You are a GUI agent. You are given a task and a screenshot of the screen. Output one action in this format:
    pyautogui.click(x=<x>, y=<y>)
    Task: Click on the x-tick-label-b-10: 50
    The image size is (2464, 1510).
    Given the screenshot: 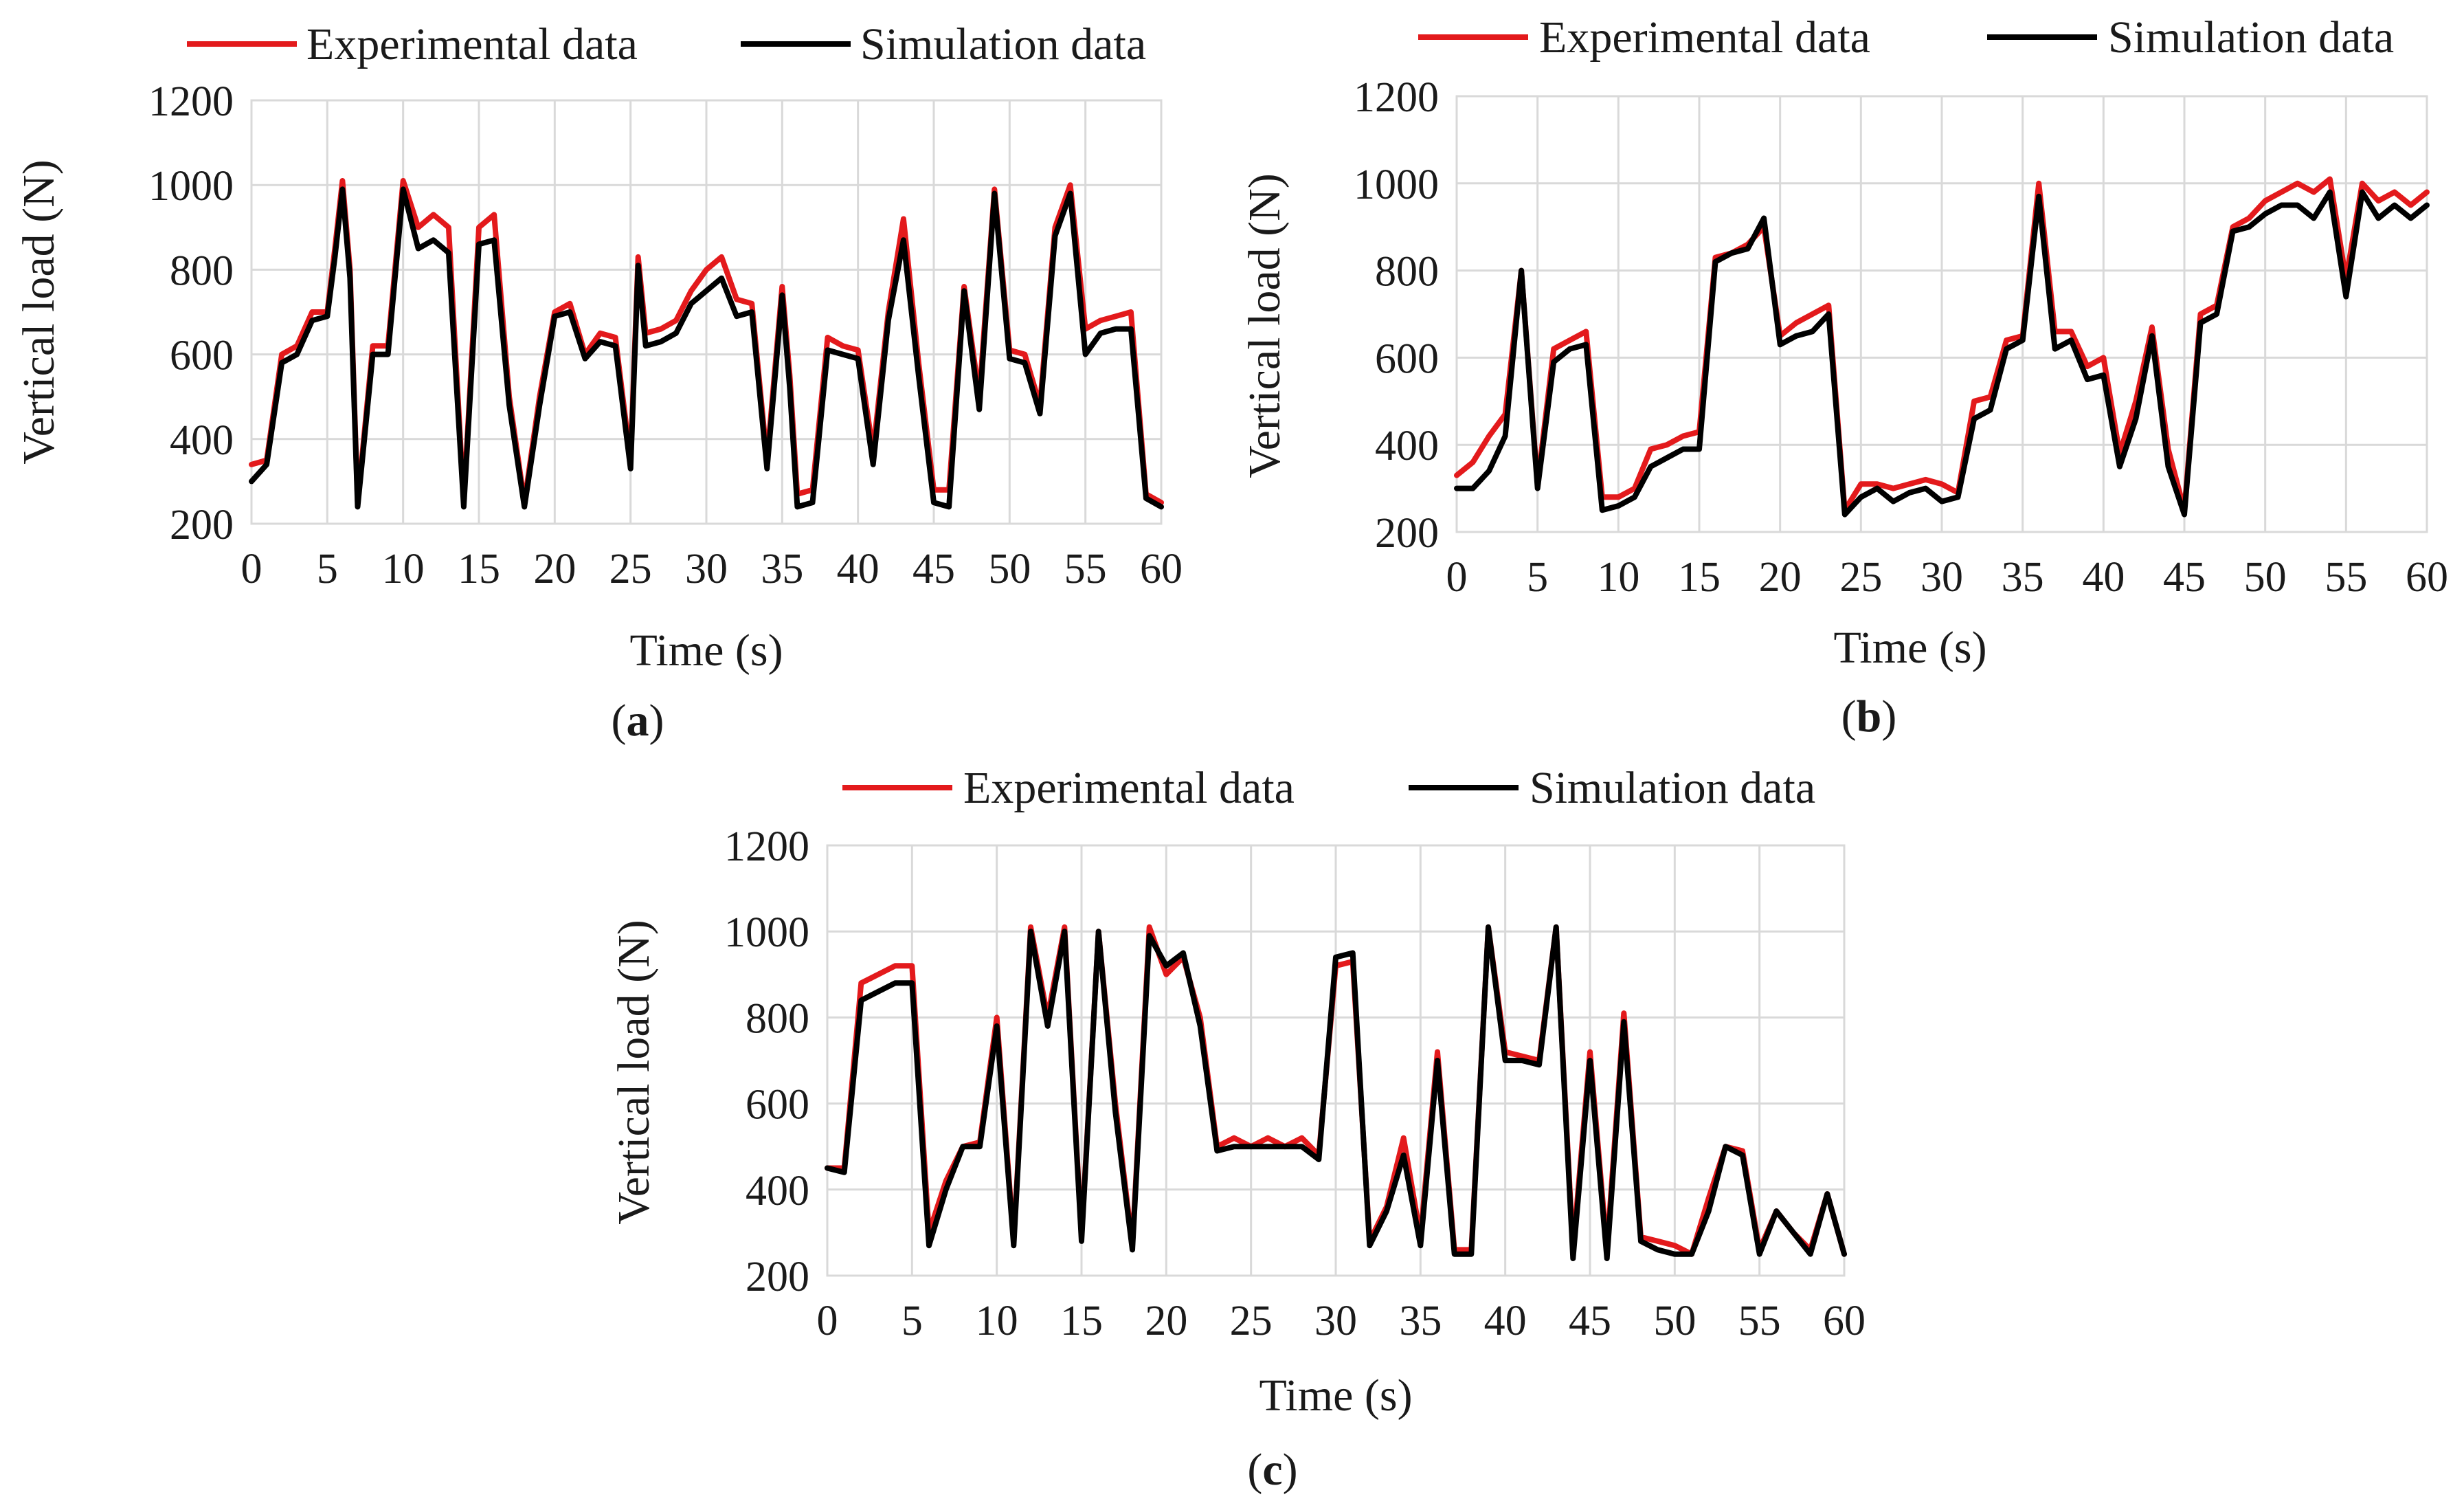 What is the action you would take?
    pyautogui.click(x=2265, y=577)
    